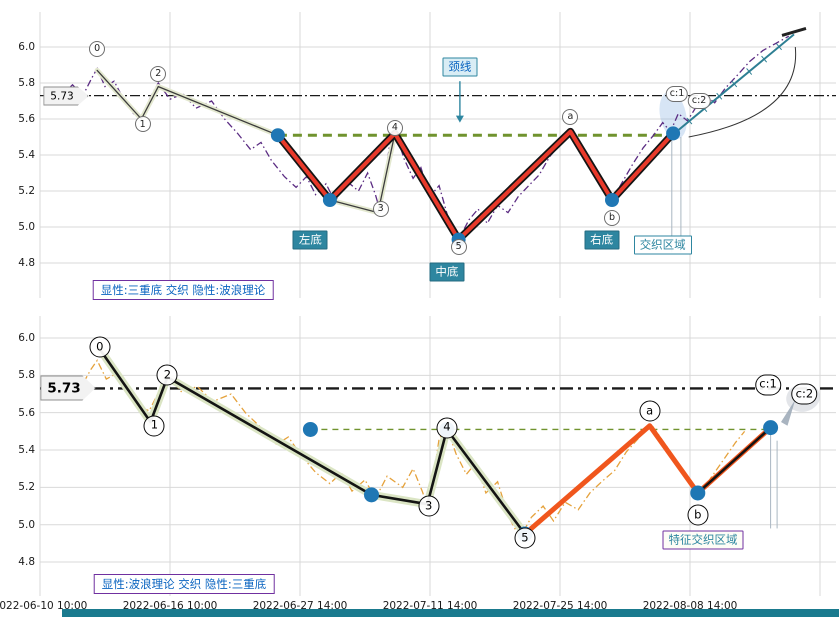 Image resolution: width=839 pixels, height=617 pixels. What do you see at coordinates (788, 412) in the screenshot?
I see `pointer-arrow` at bounding box center [788, 412].